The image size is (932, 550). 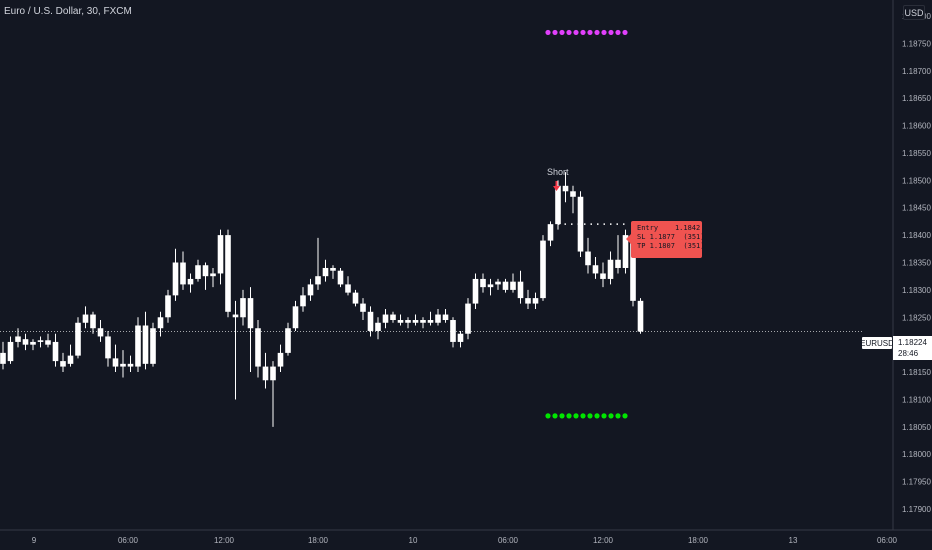 What do you see at coordinates (465, 540) in the screenshot?
I see `time-axis: 9 06:00 12:00 18:00 10 06:00 12:00 18:00 13 06:00` at bounding box center [465, 540].